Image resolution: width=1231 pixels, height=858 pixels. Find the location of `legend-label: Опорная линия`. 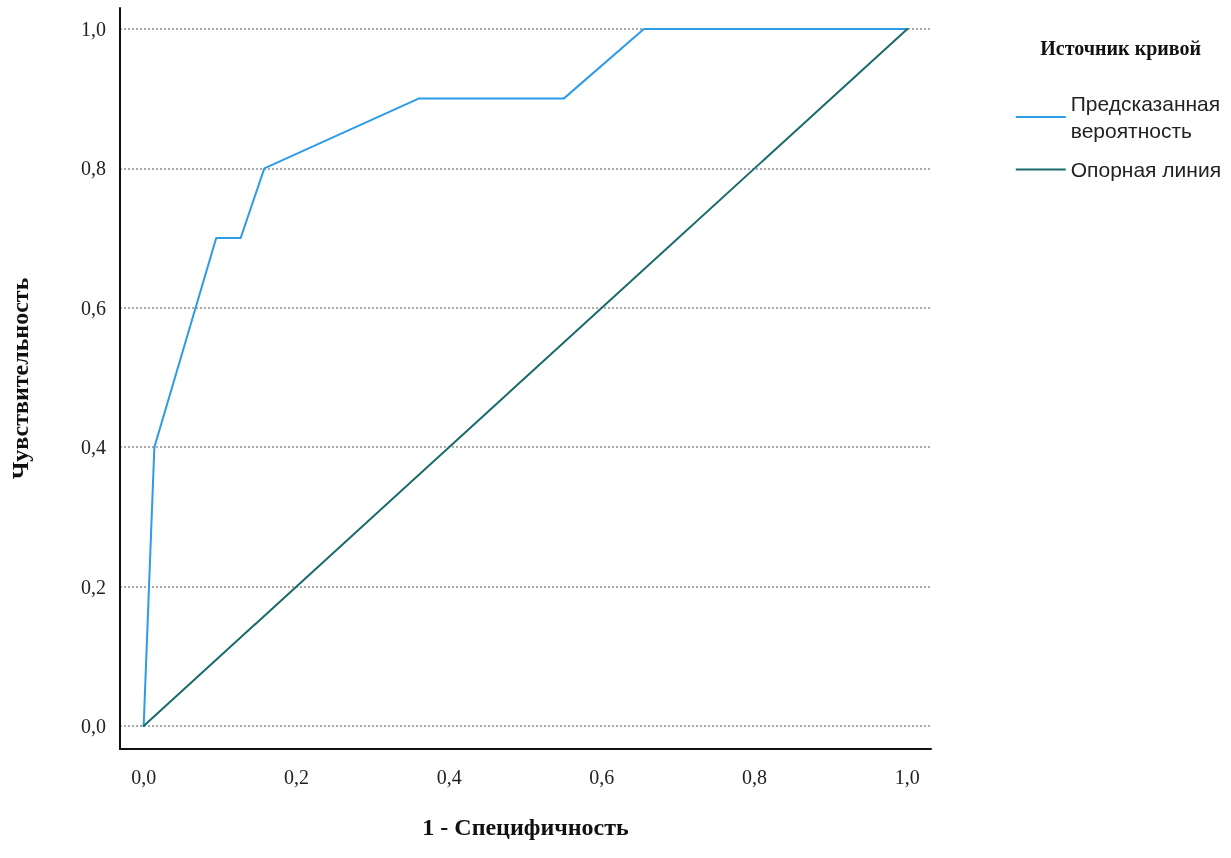

legend-label: Опорная линия is located at coordinates (1145, 169).